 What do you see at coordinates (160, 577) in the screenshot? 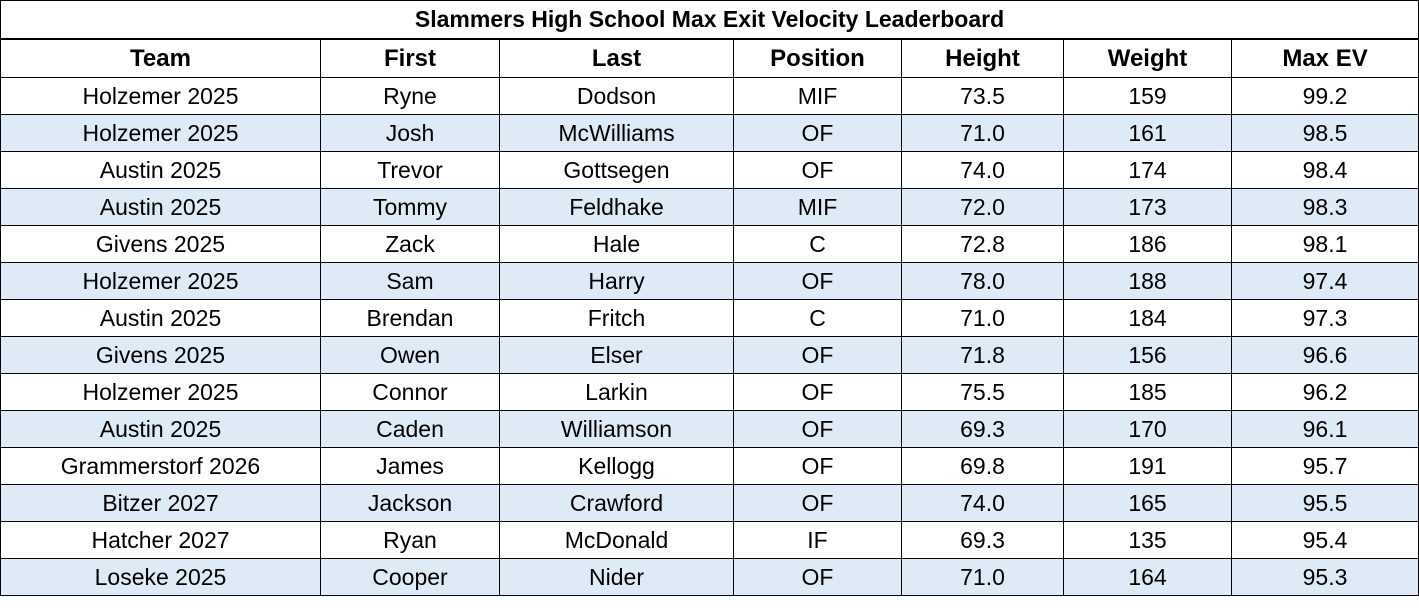
I see `table-cell: Loseke 2025` at bounding box center [160, 577].